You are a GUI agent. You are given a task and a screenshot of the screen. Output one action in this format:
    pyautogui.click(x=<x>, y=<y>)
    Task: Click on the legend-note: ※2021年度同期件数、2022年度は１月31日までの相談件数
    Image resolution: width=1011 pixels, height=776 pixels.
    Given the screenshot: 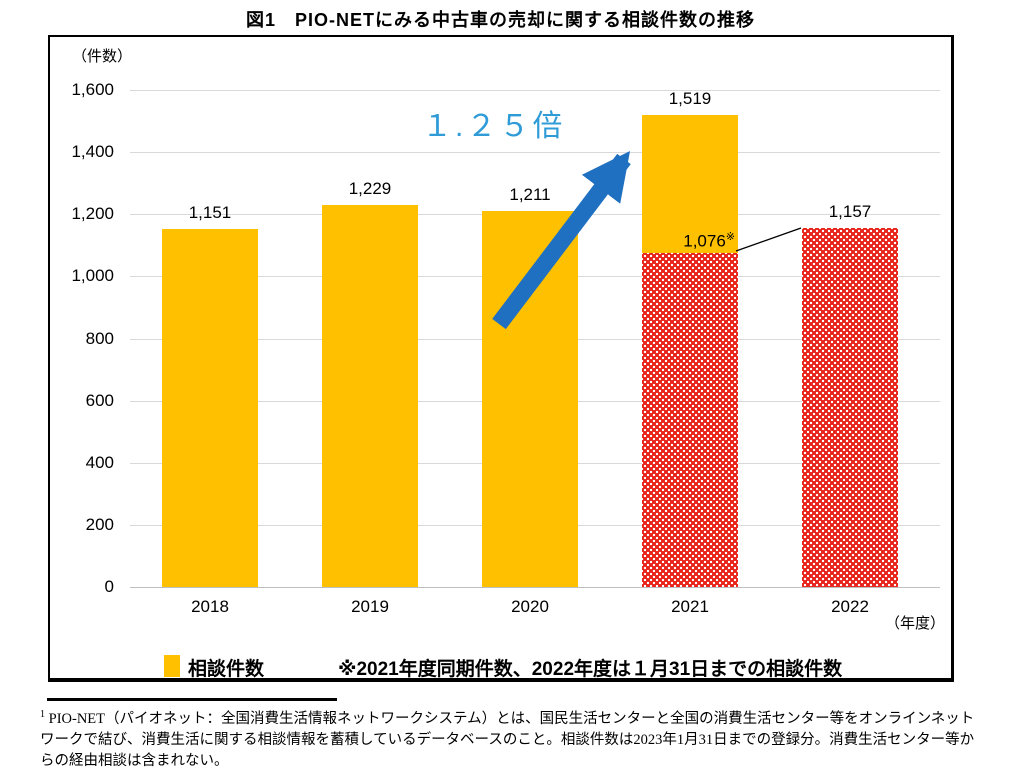 What is the action you would take?
    pyautogui.click(x=590, y=669)
    